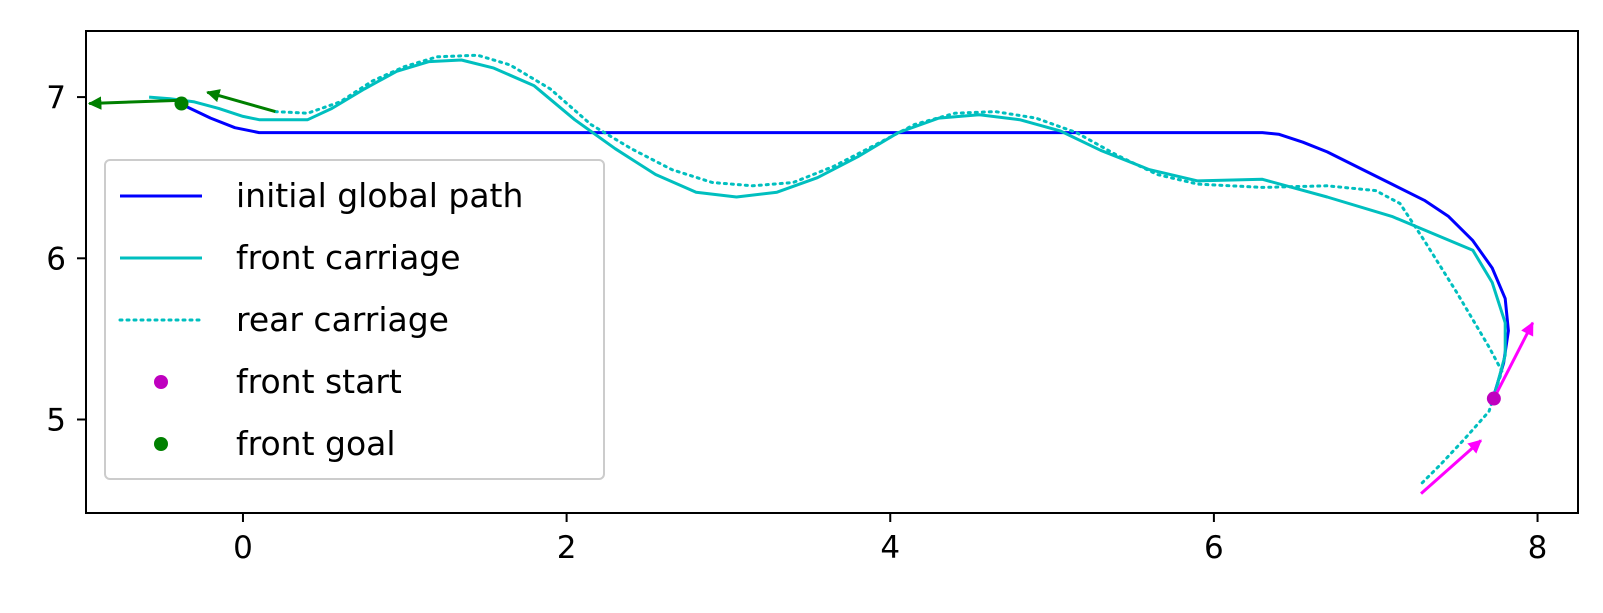  I want to click on legend-entry-front-start: front start, so click(278, 381).